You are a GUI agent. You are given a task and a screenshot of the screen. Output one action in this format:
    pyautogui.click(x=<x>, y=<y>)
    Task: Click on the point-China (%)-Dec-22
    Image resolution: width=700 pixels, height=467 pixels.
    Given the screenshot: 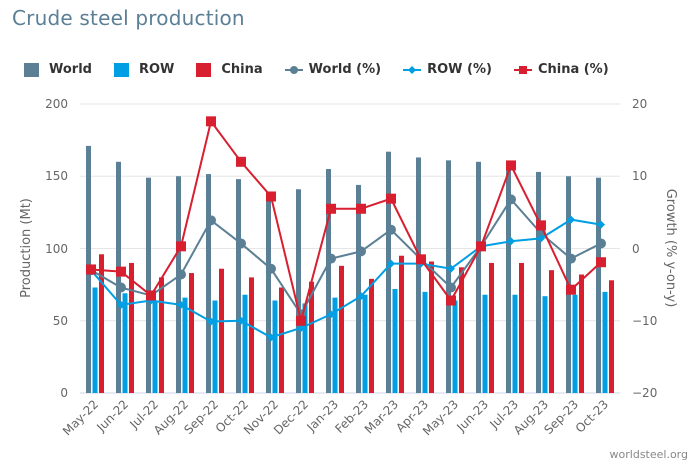 What is the action you would take?
    pyautogui.click(x=301, y=320)
    